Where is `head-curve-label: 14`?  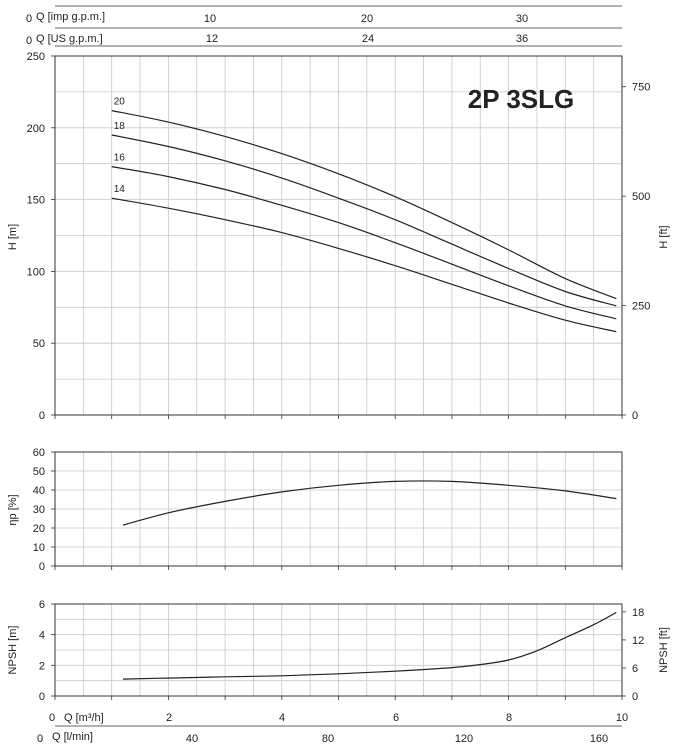
head-curve-label: 14 is located at coordinates (120, 189).